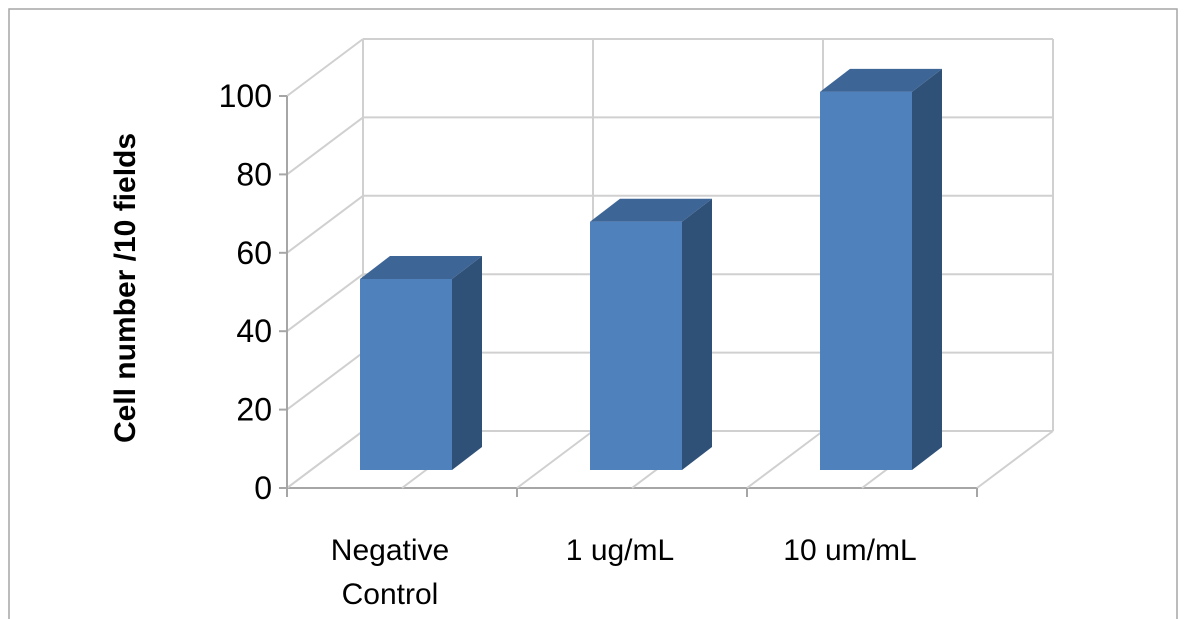 This screenshot has height=619, width=1186. What do you see at coordinates (245, 96) in the screenshot?
I see `y-tick-label-5: 100` at bounding box center [245, 96].